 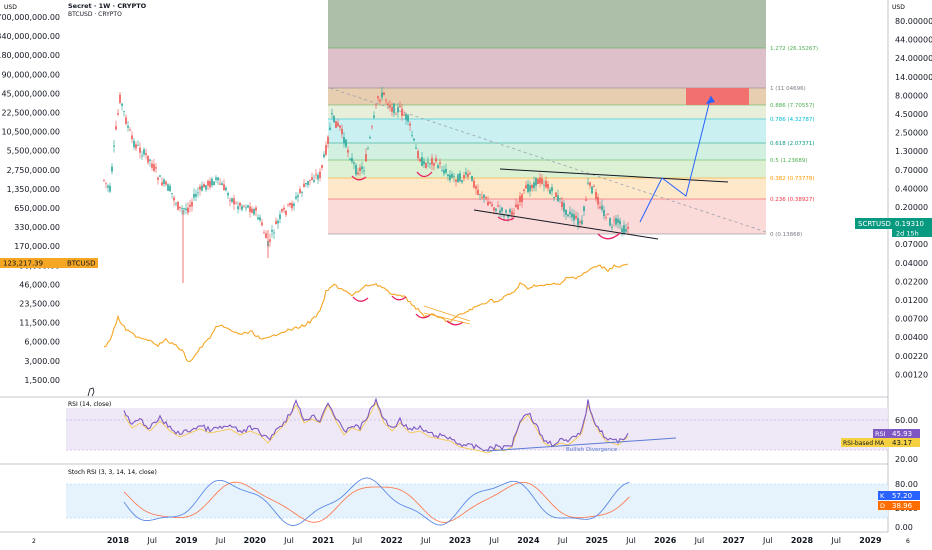 What do you see at coordinates (911, 356) in the screenshot?
I see `right-axis-tick: 0.00220` at bounding box center [911, 356].